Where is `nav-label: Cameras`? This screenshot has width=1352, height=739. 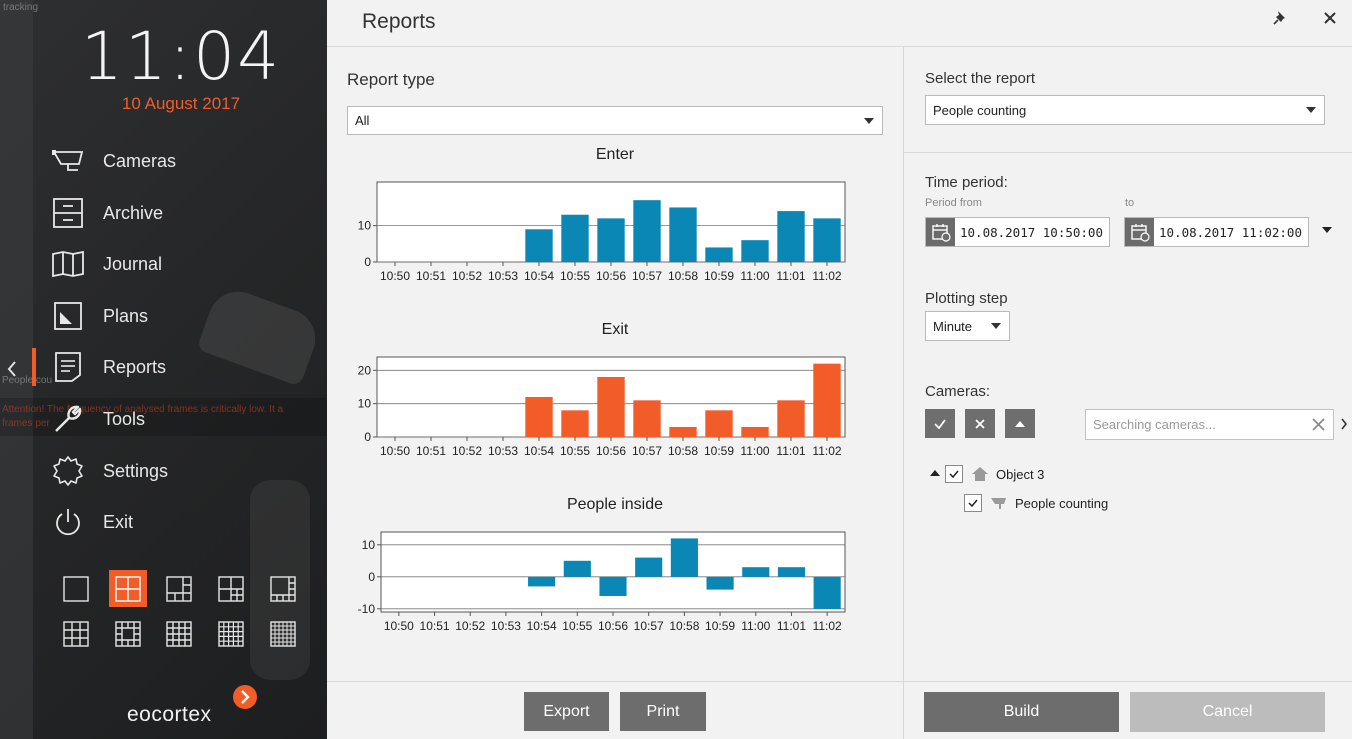 nav-label: Cameras is located at coordinates (140, 160).